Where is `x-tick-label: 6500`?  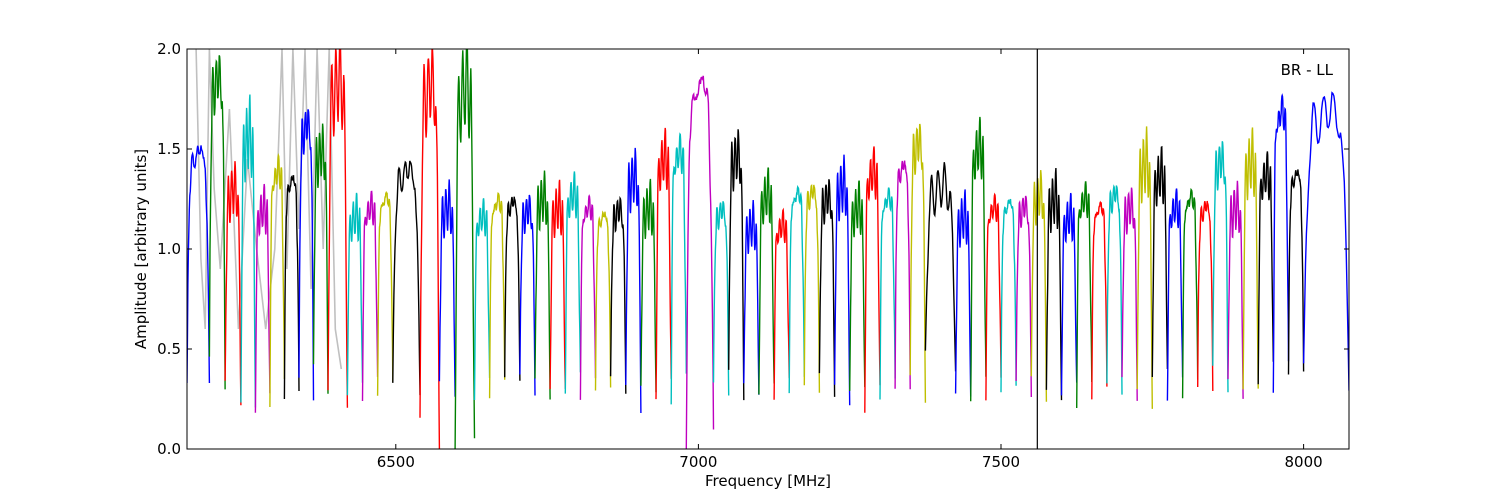 x-tick-label: 6500 is located at coordinates (396, 462).